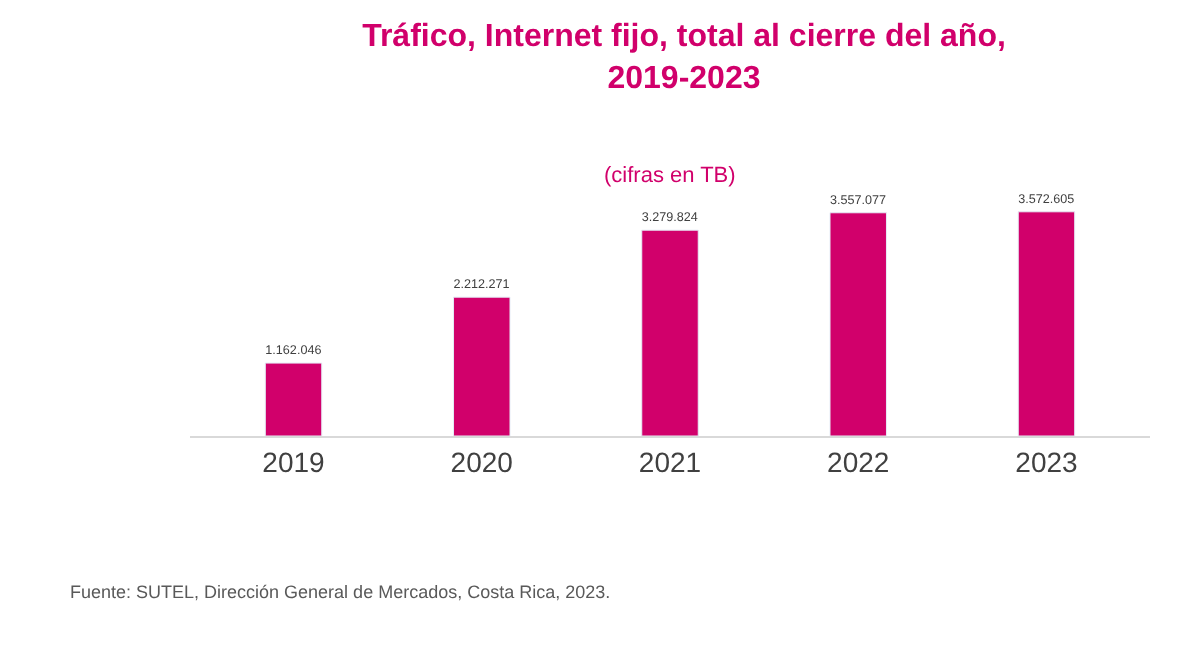 Image resolution: width=1200 pixels, height=656 pixels. What do you see at coordinates (1047, 461) in the screenshot?
I see `x-tick-label: 2023` at bounding box center [1047, 461].